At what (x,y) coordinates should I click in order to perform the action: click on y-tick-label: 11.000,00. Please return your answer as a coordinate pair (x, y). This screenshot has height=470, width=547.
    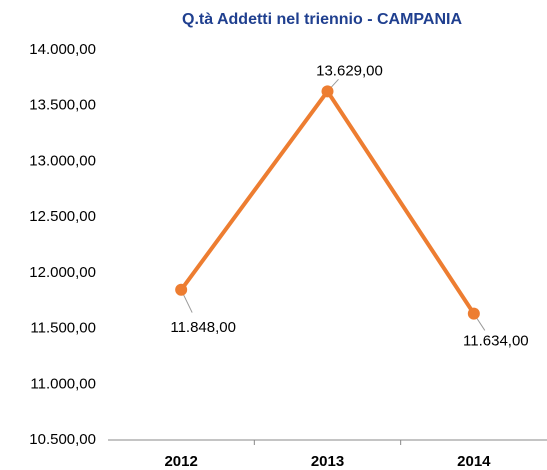
    Looking at the image, I should click on (63, 383).